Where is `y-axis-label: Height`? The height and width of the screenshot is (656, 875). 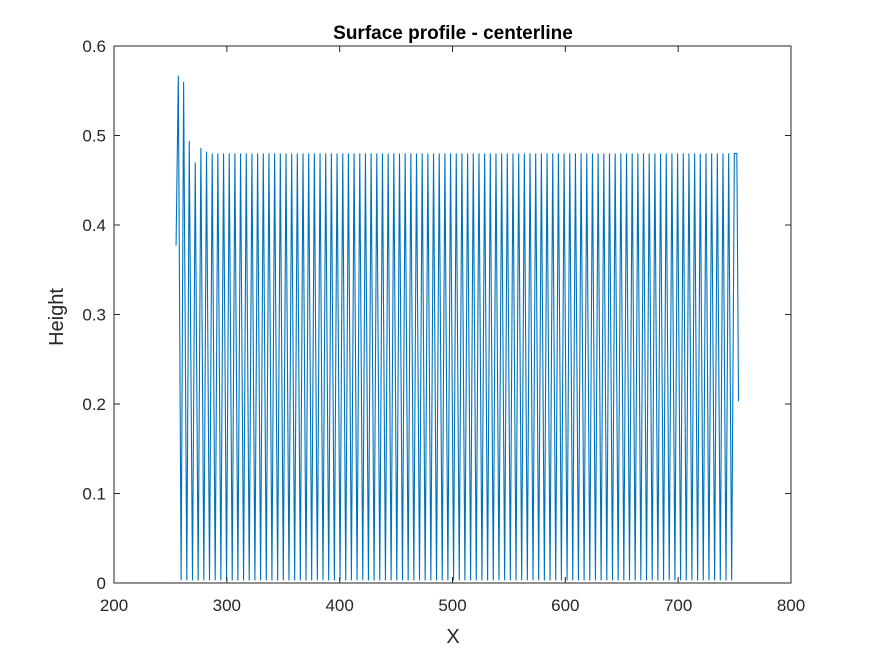 y-axis-label: Height is located at coordinates (57, 317).